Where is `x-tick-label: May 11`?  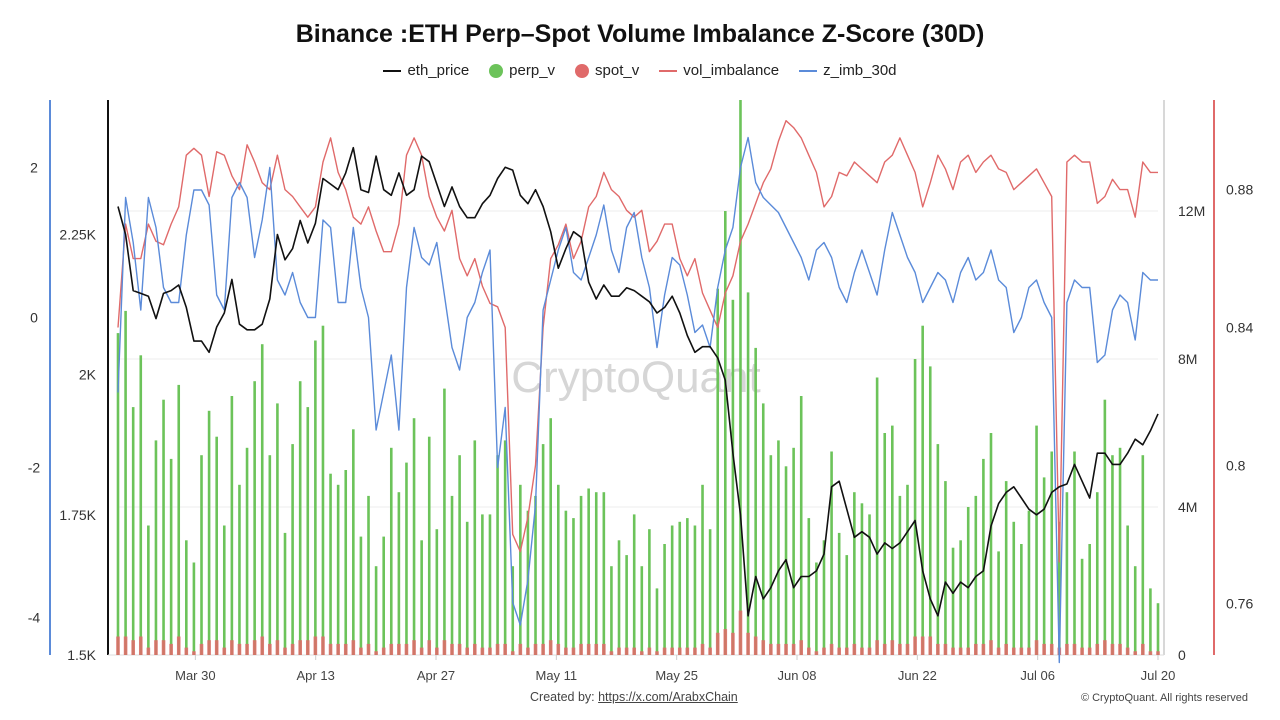
x-tick-label: May 11 is located at coordinates (557, 675).